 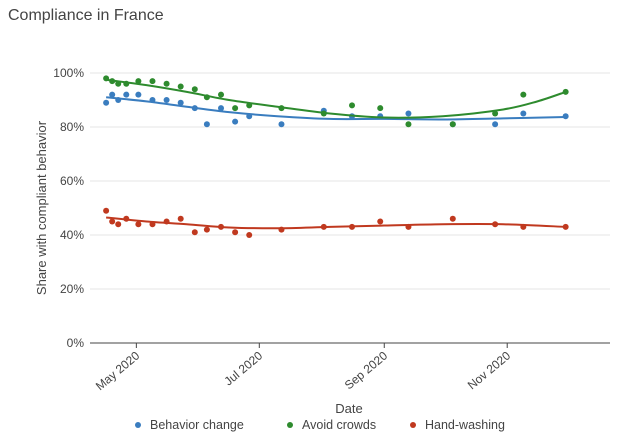 I want to click on legend-marker-hand-washing, so click(x=413, y=425).